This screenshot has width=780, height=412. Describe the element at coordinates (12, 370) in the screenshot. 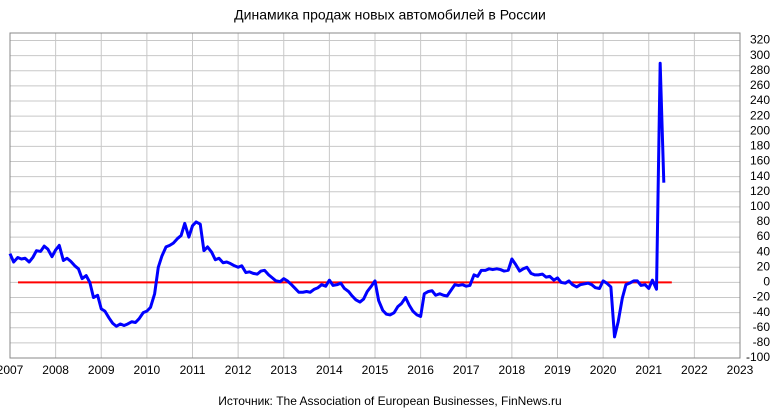

I see `x-tick-label: 2007` at that location.